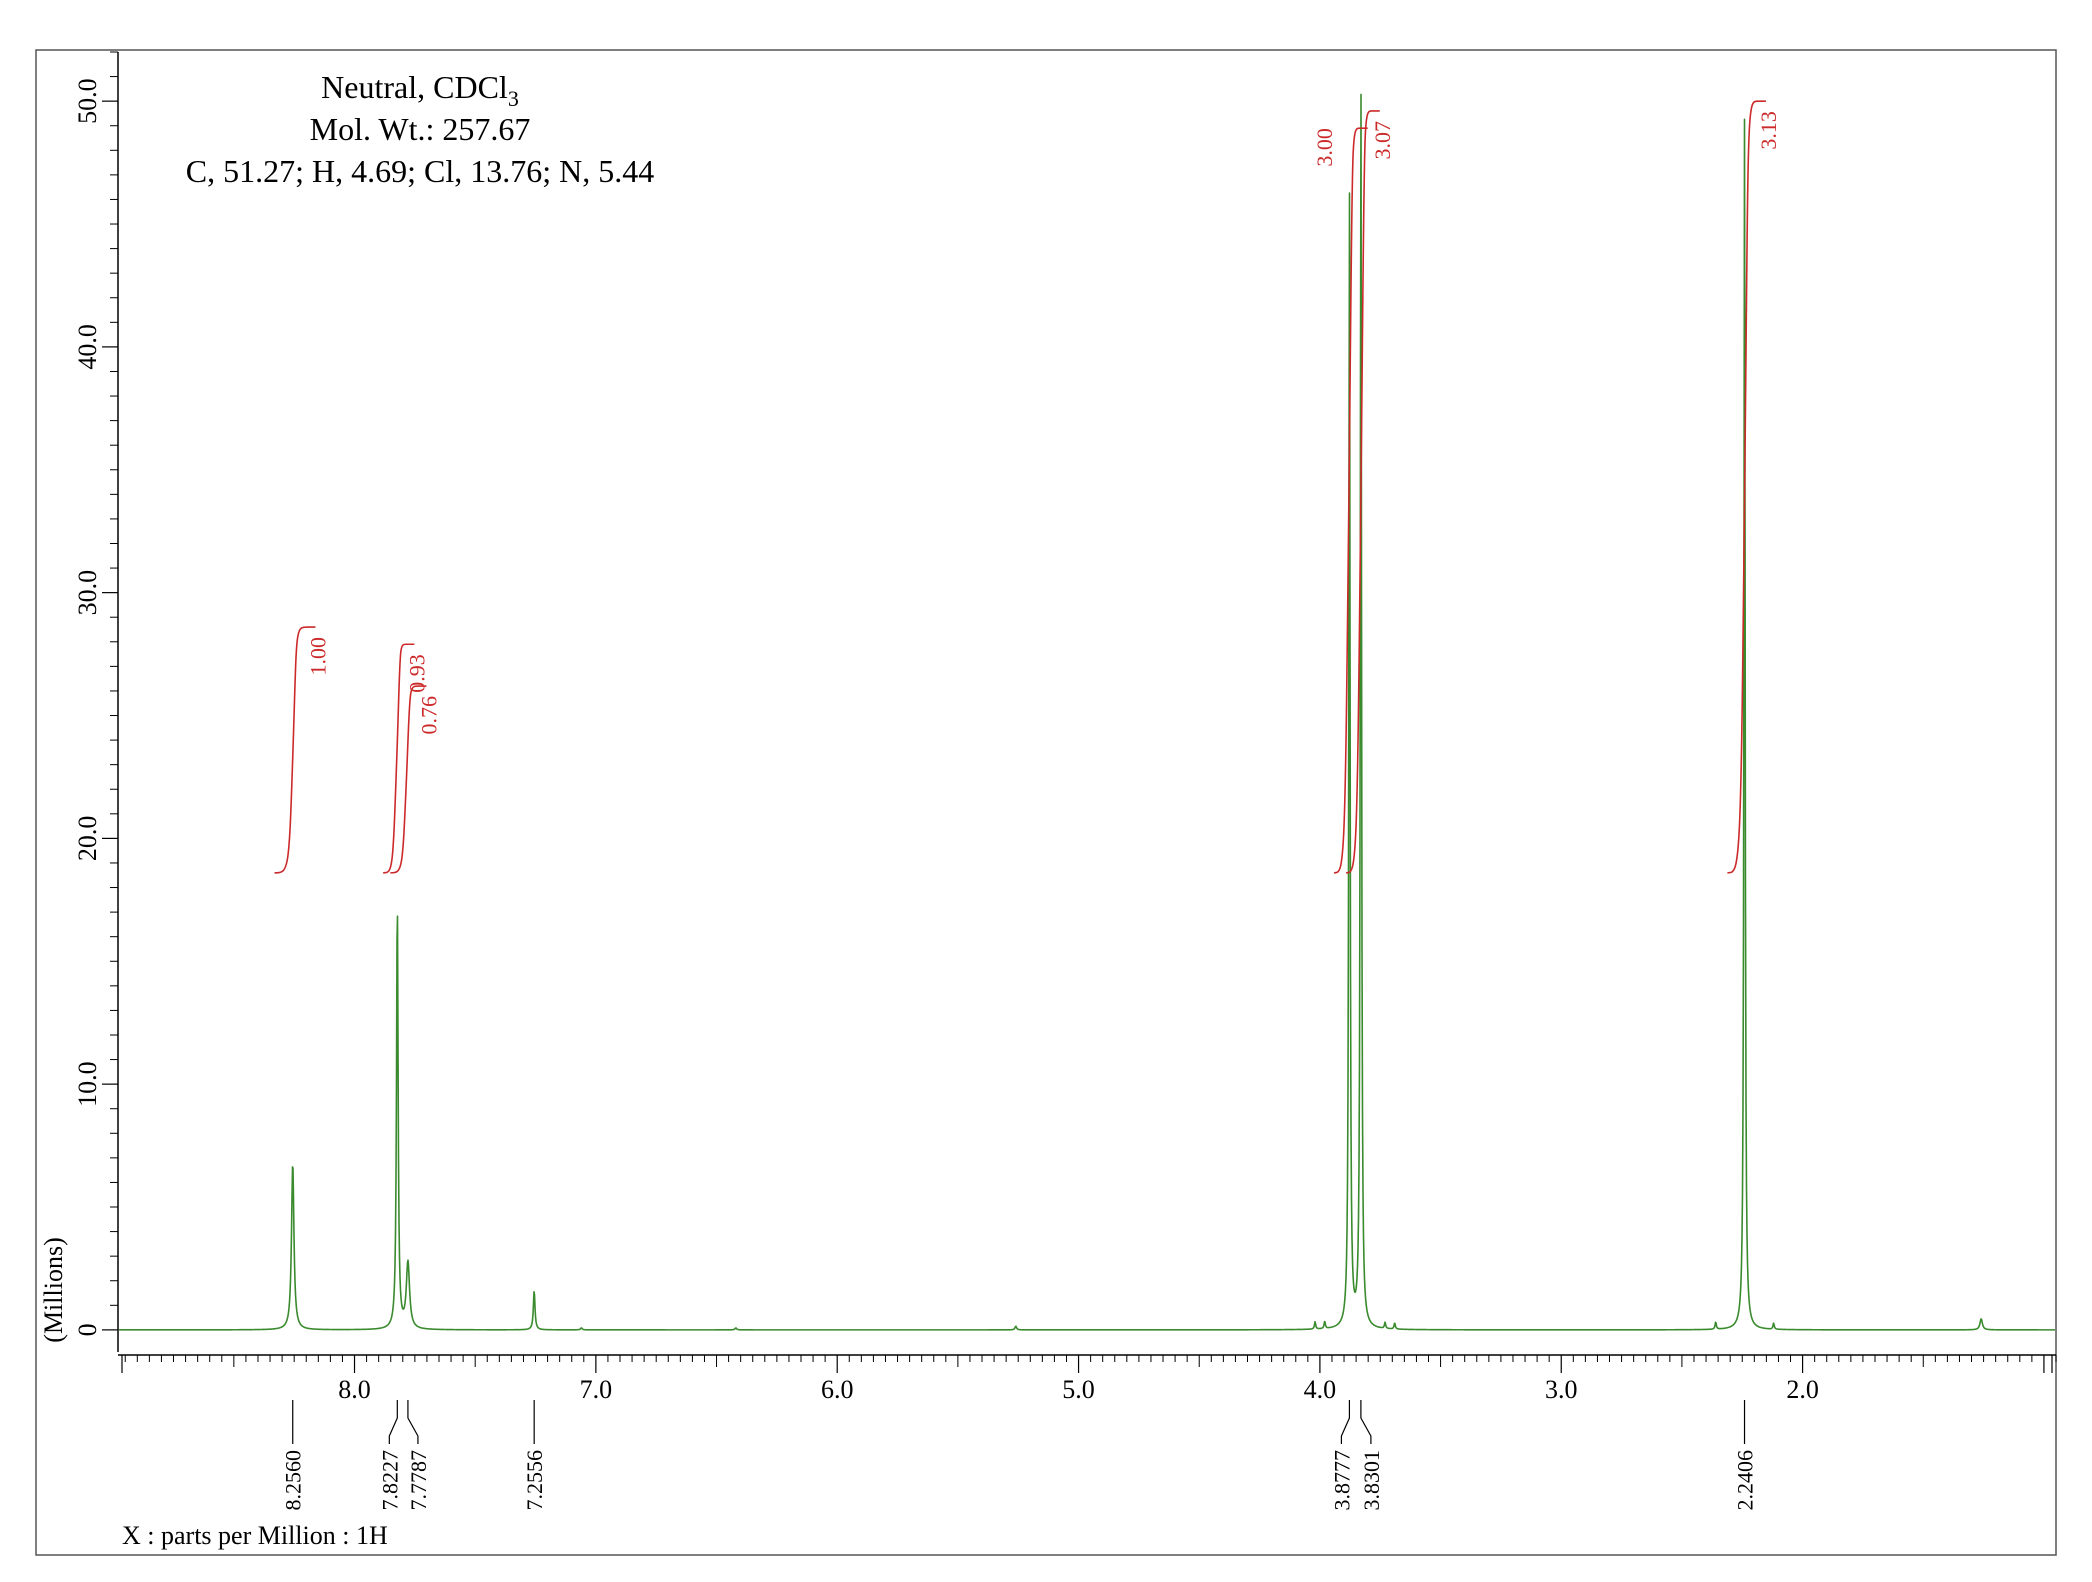  I want to click on peak-shift-label: 3.8301, so click(1371, 1480).